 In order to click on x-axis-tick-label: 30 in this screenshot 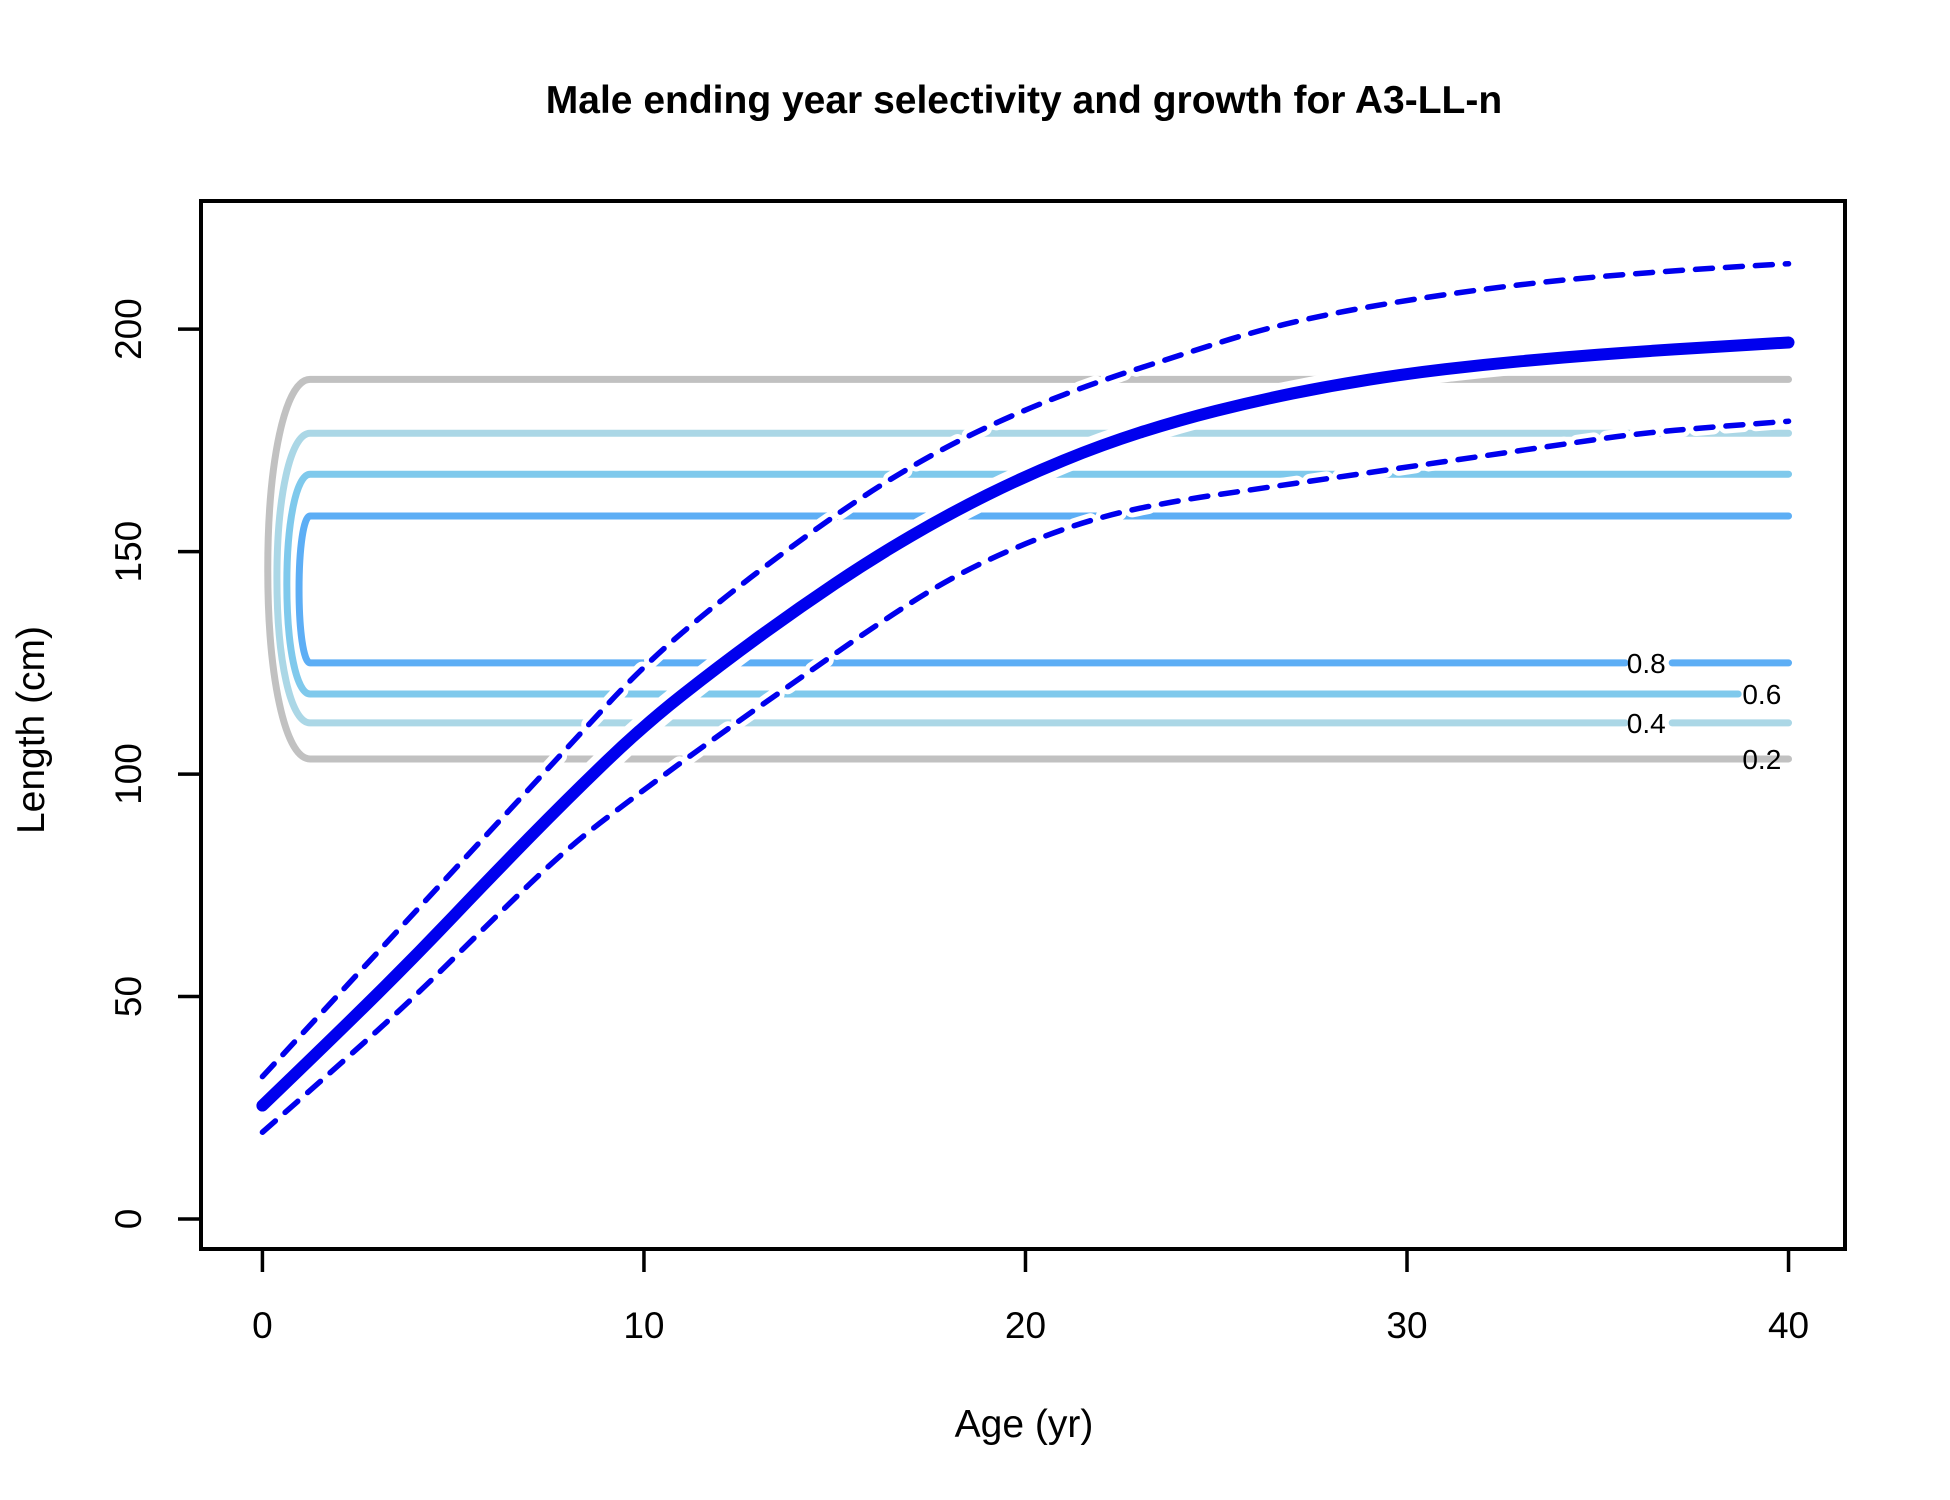, I will do `click(1406, 1325)`.